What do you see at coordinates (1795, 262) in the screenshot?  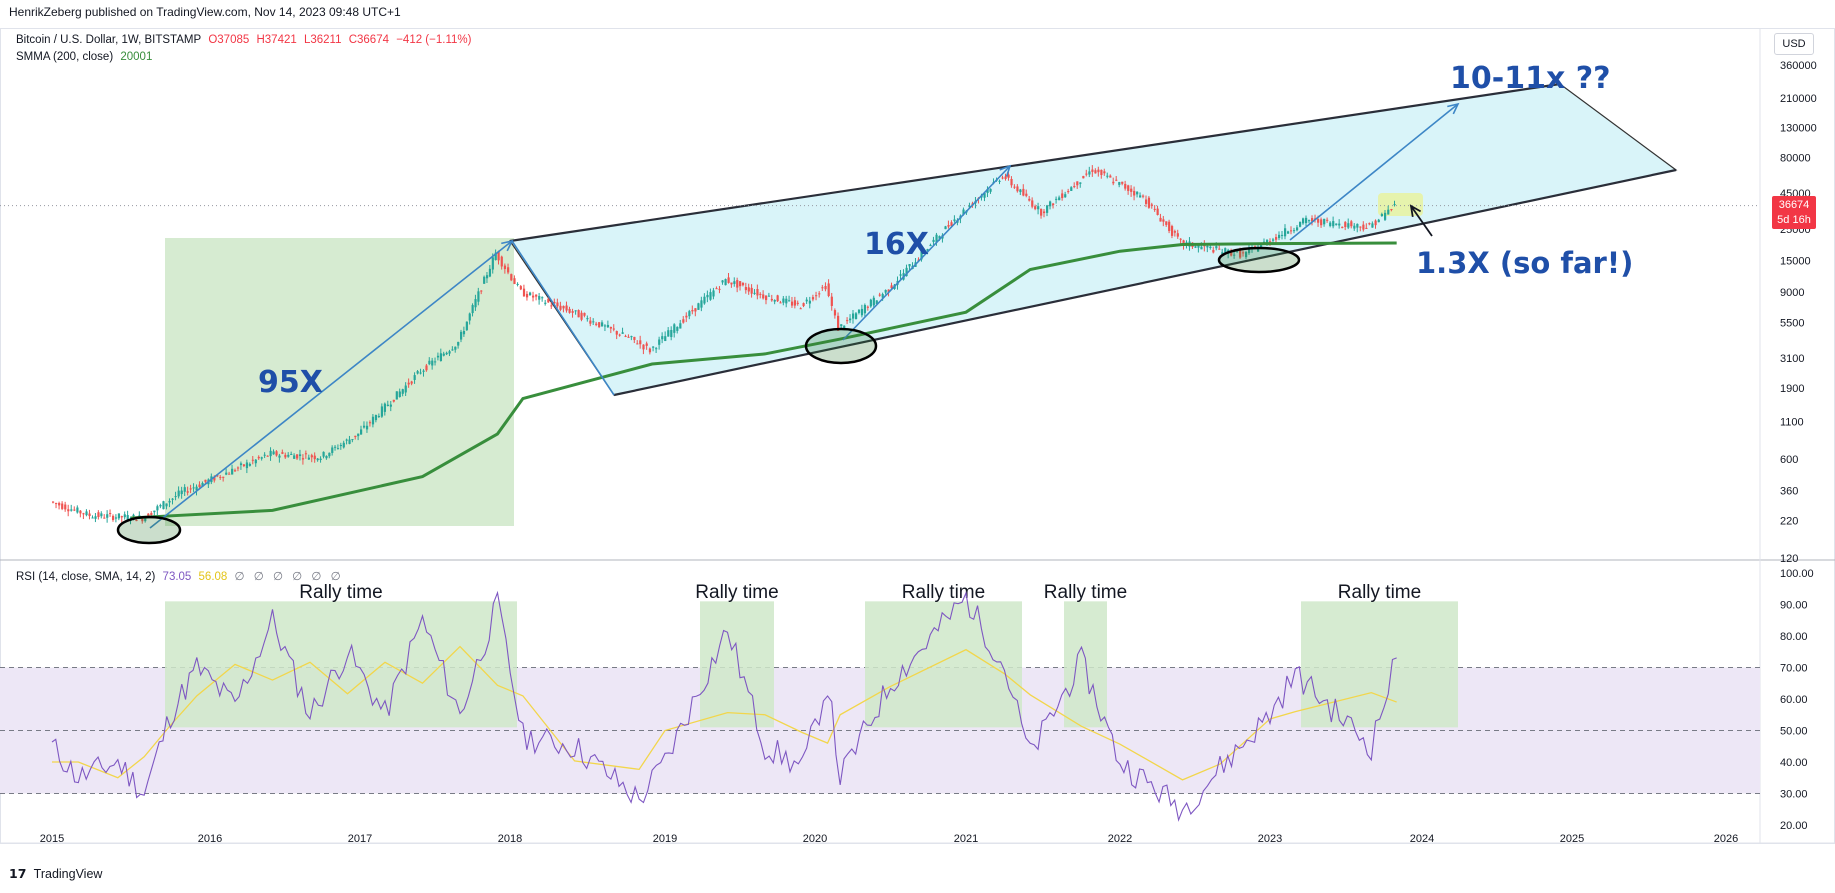 I see `price-axis-tick: 15000` at bounding box center [1795, 262].